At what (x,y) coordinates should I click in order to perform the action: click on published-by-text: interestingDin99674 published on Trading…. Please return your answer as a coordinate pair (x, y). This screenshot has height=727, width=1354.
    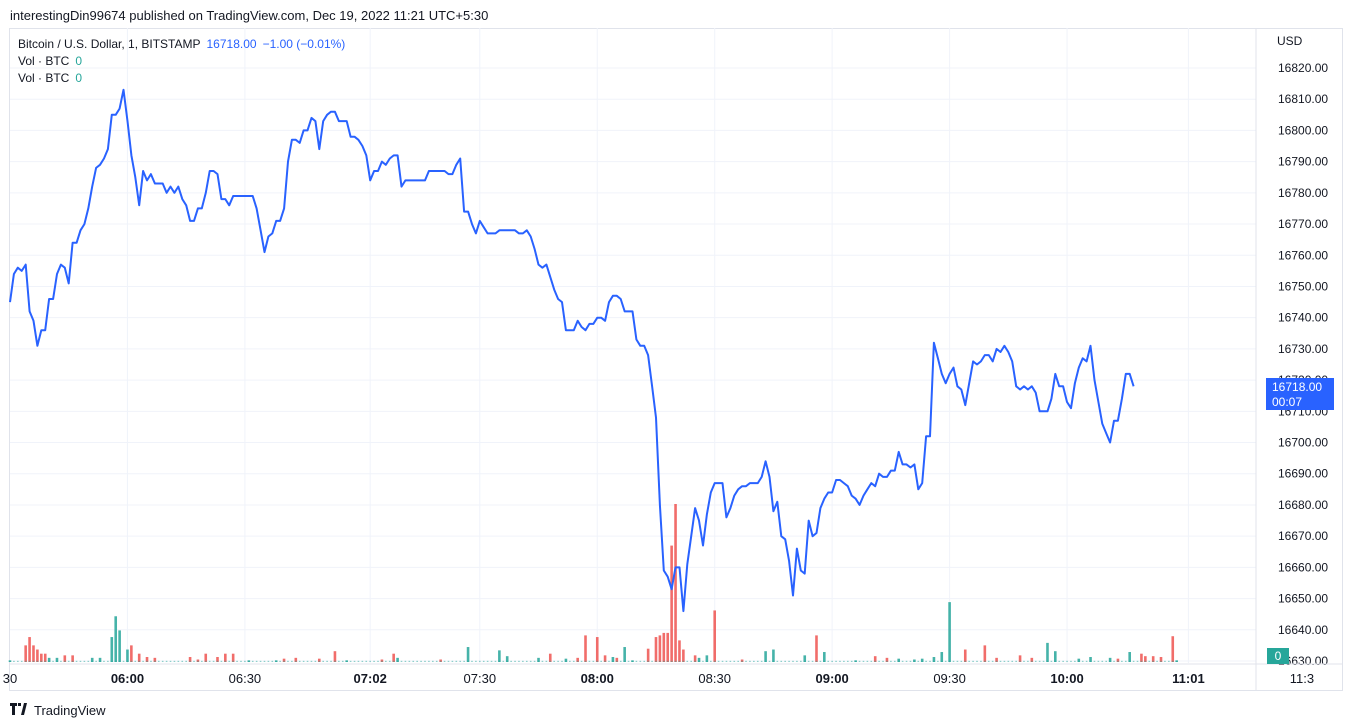
    Looking at the image, I should click on (249, 15).